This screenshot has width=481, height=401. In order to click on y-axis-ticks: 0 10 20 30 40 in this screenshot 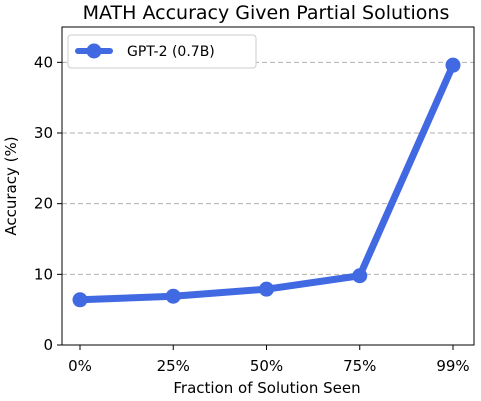, I will do `click(48, 203)`.